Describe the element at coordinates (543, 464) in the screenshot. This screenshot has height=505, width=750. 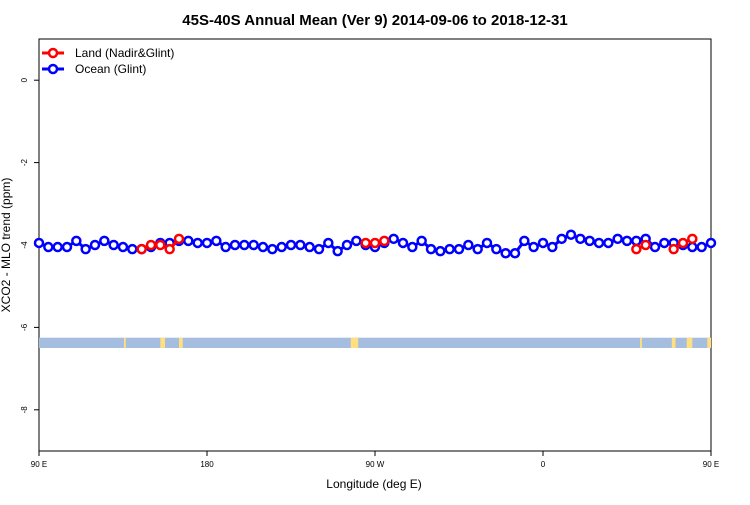
I see `x-tick-label: 0` at that location.